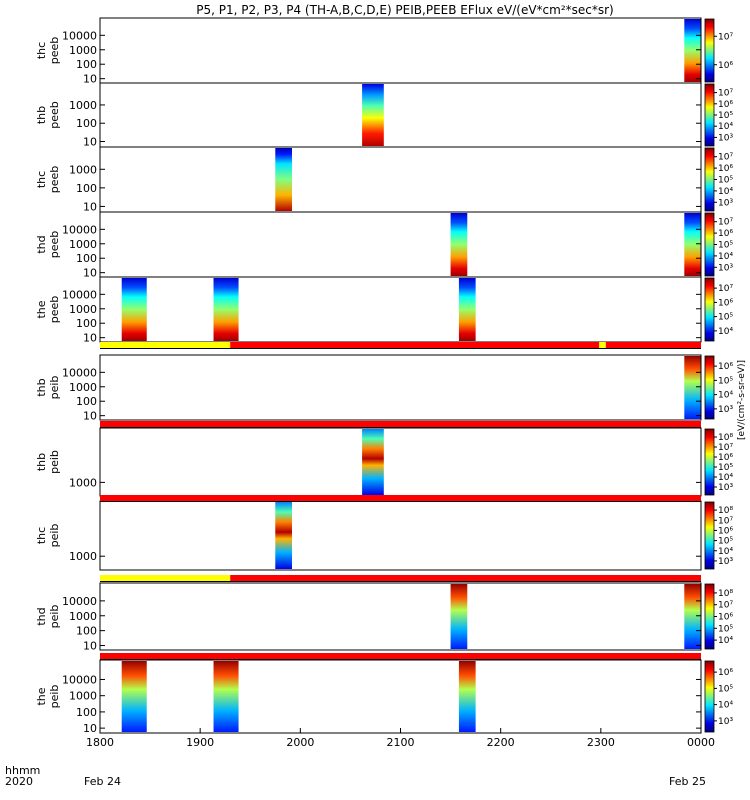 The height and width of the screenshot is (800, 750). Describe the element at coordinates (41, 696) in the screenshot. I see `panel-label-probe: the` at that location.